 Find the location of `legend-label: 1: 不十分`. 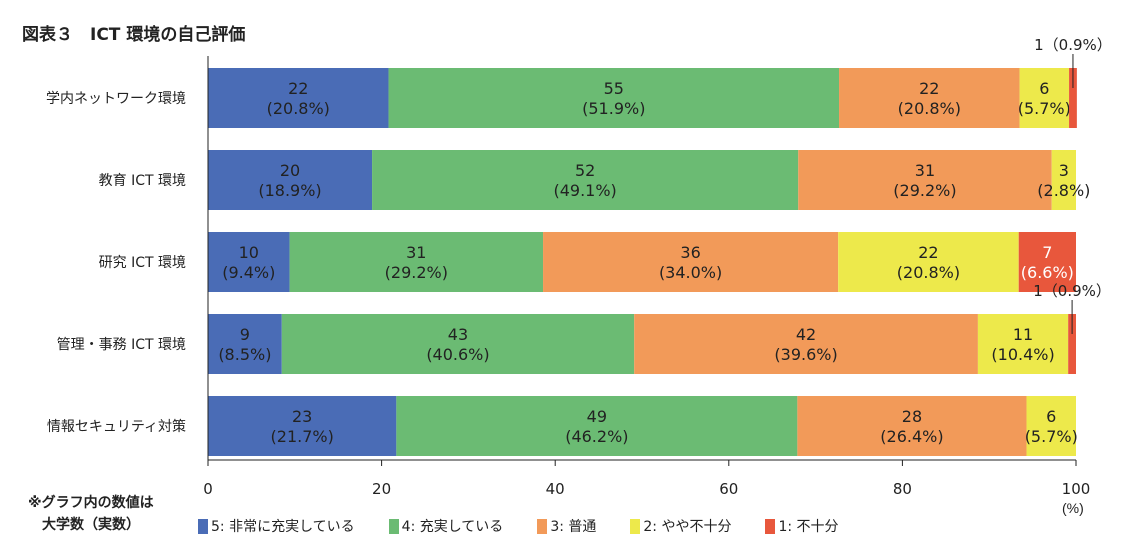

legend-label: 1: 不十分 is located at coordinates (808, 527).